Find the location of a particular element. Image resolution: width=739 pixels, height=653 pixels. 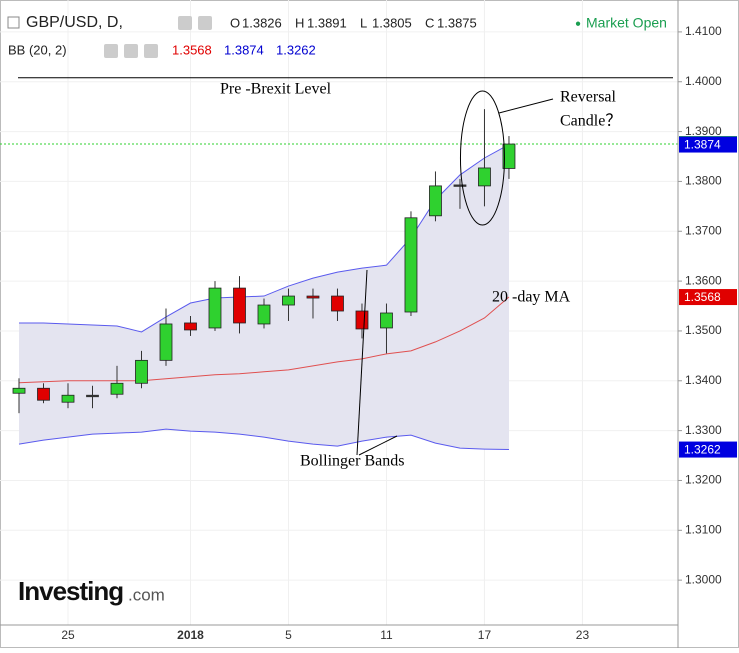

logo-suffix: .com is located at coordinates (146, 594).